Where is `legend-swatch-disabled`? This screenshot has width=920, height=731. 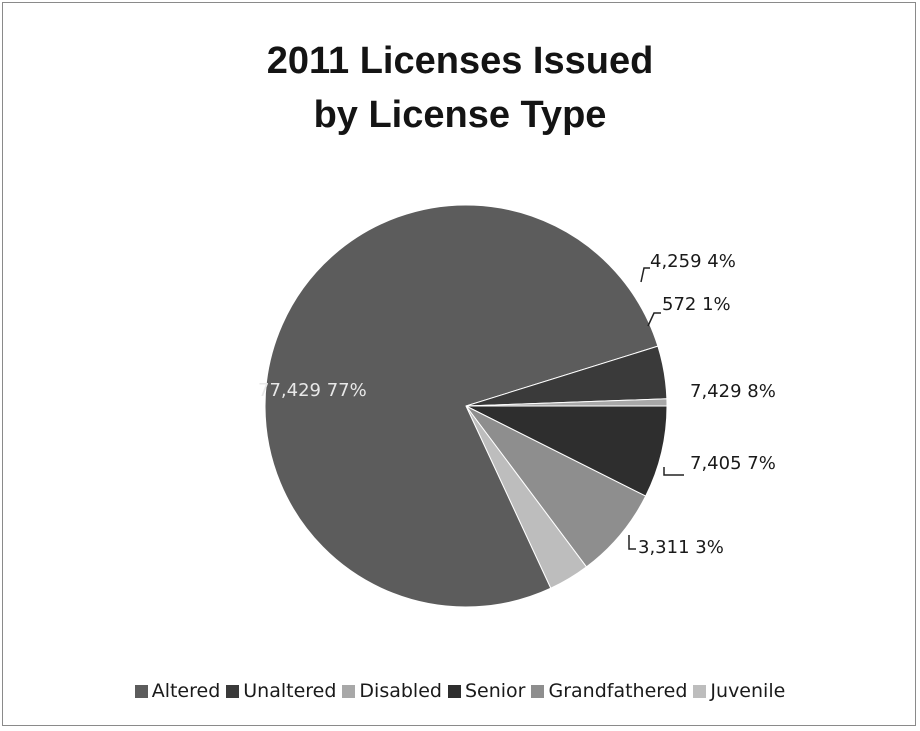
legend-swatch-disabled is located at coordinates (349, 691).